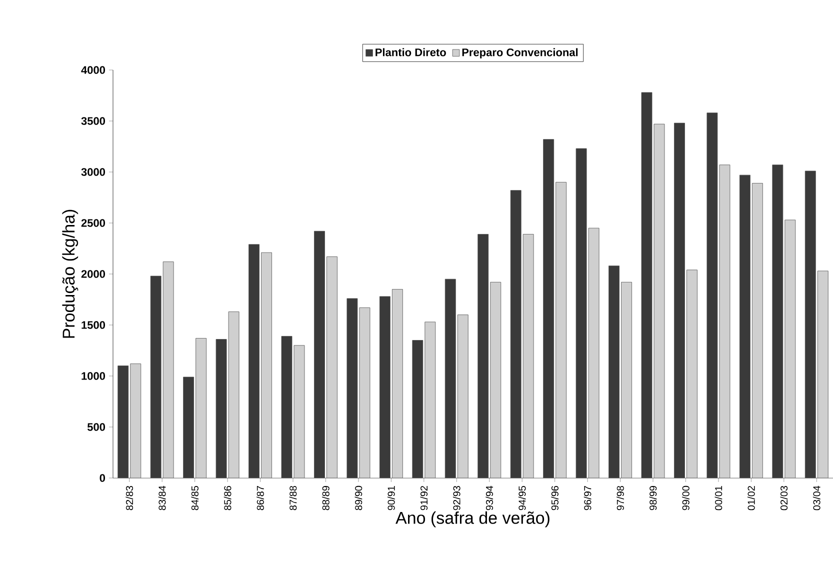  I want to click on x-tick-label: 84/85, so click(194, 498).